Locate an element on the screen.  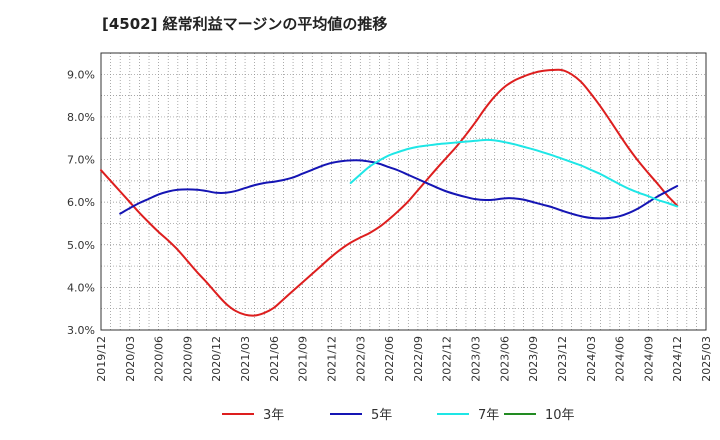
x-tick-label: 2019/12 is located at coordinates (101, 359).